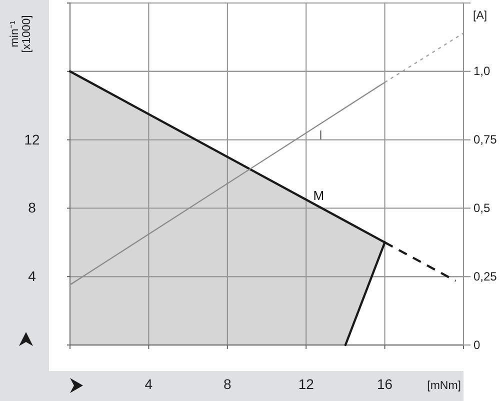 This screenshot has width=500, height=401. I want to click on y2-axis-title: [A], so click(480, 16).